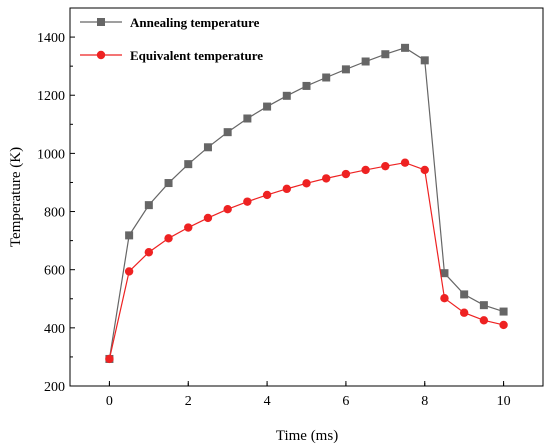 The image size is (550, 447). What do you see at coordinates (345, 401) in the screenshot?
I see `x-tick-label: 6` at bounding box center [345, 401].